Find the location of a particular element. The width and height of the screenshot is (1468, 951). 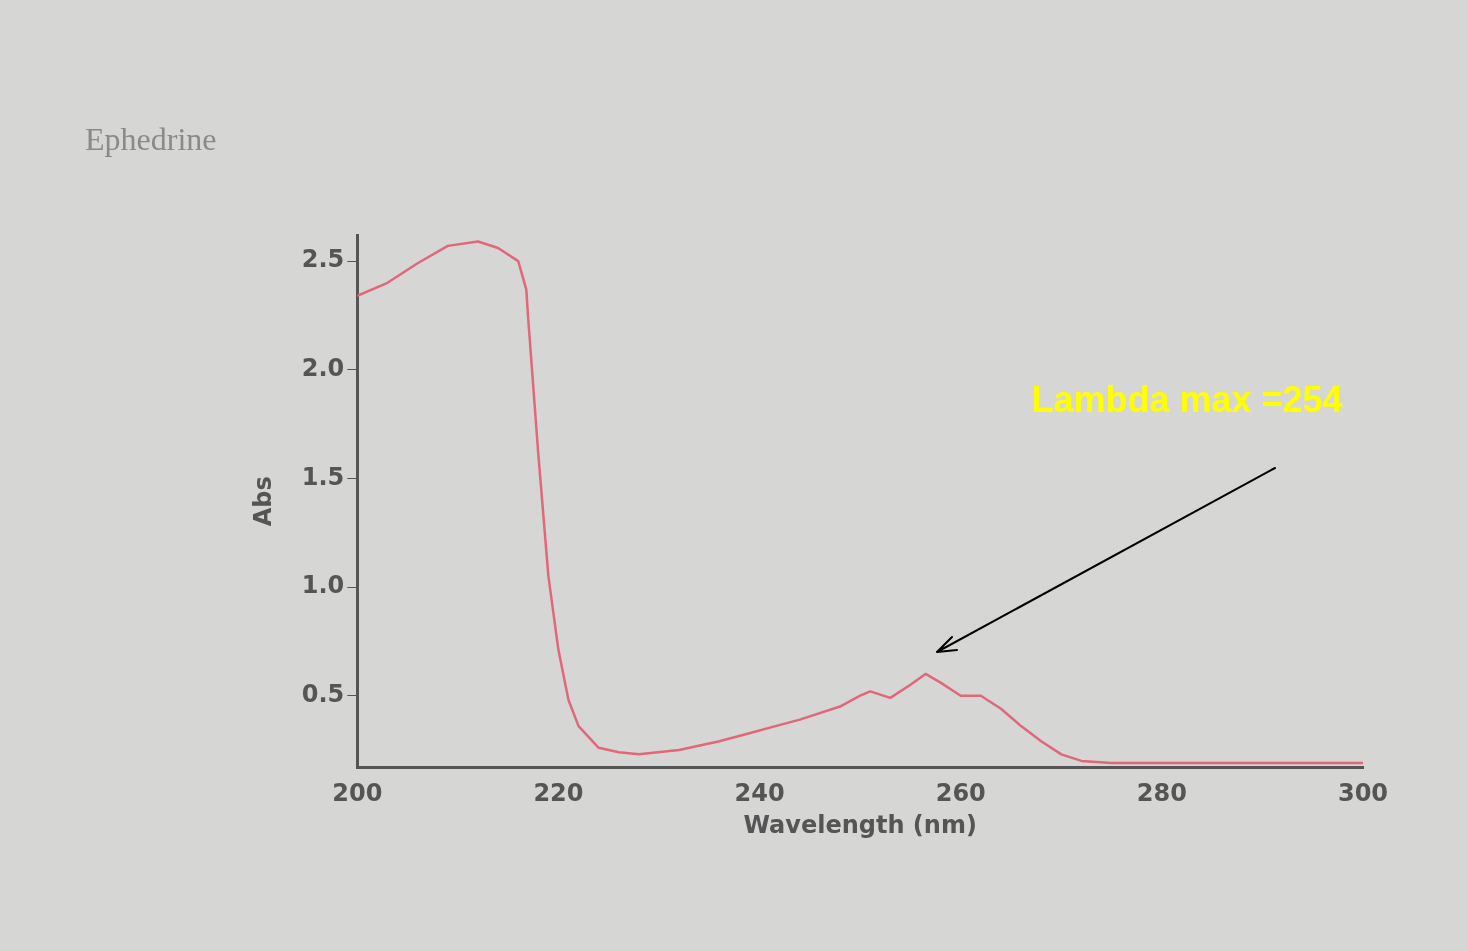

y-tick-label: 1.0 is located at coordinates (323, 585).